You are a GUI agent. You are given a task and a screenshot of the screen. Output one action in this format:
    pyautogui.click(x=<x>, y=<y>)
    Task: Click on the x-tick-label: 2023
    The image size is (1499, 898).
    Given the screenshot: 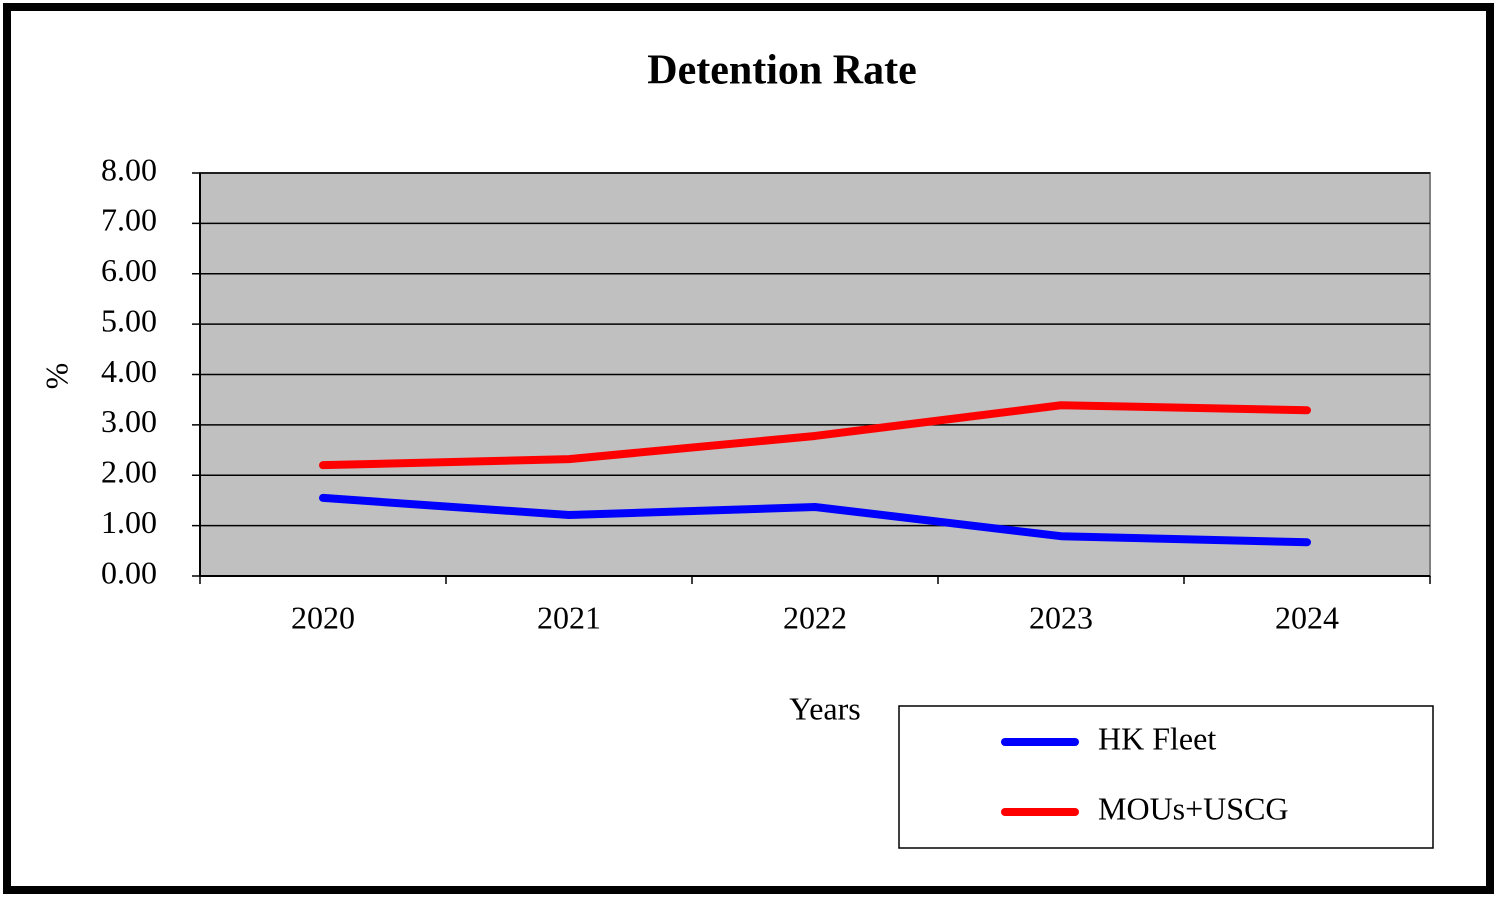 What is the action you would take?
    pyautogui.click(x=1061, y=617)
    